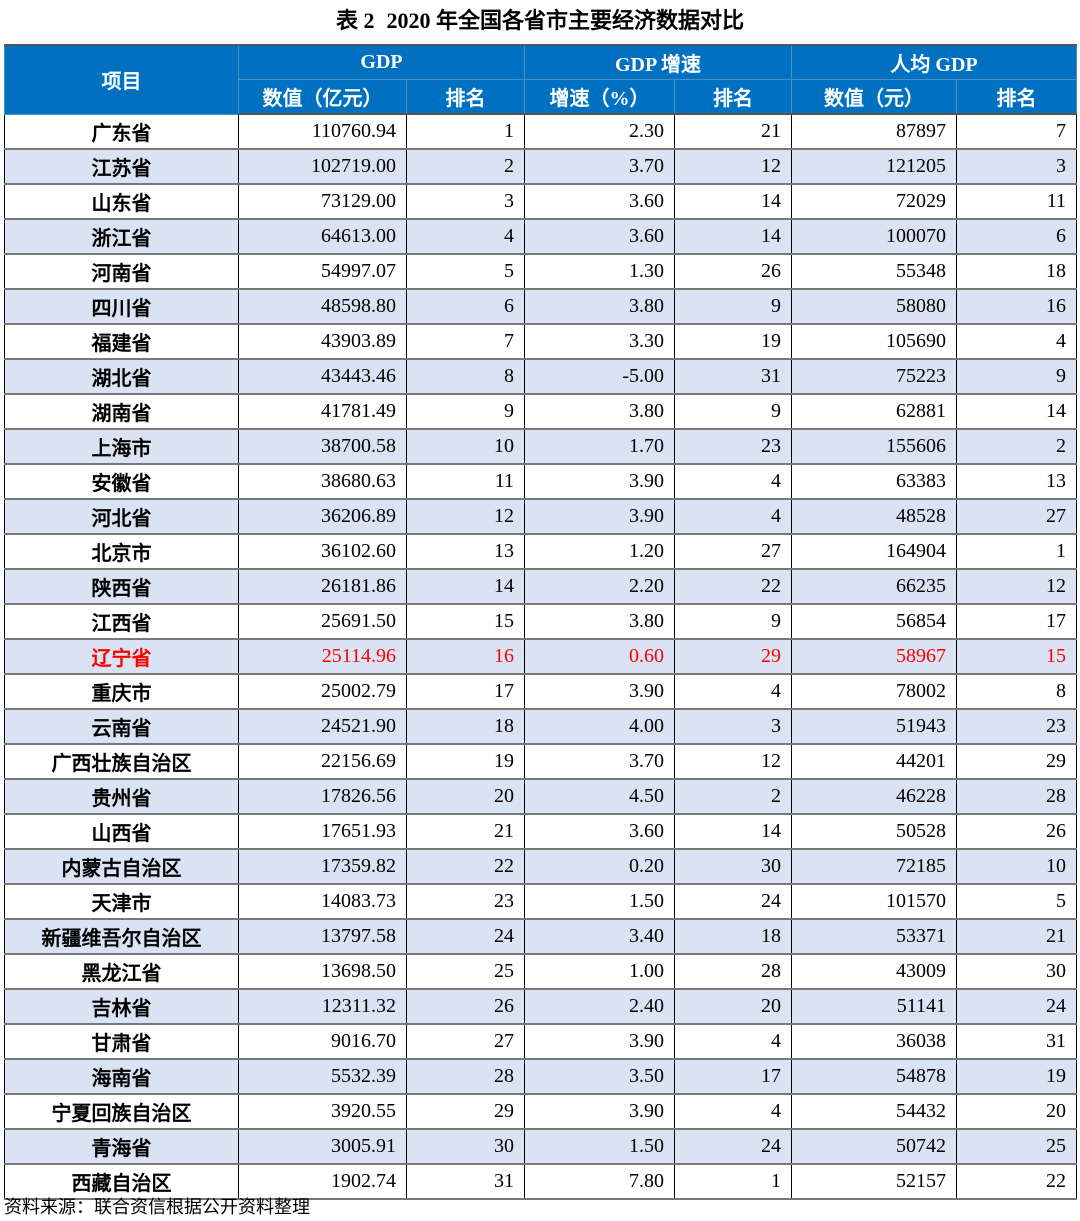 The width and height of the screenshot is (1080, 1221). Describe the element at coordinates (465, 516) in the screenshot. I see `gdp-rank: 12` at that location.